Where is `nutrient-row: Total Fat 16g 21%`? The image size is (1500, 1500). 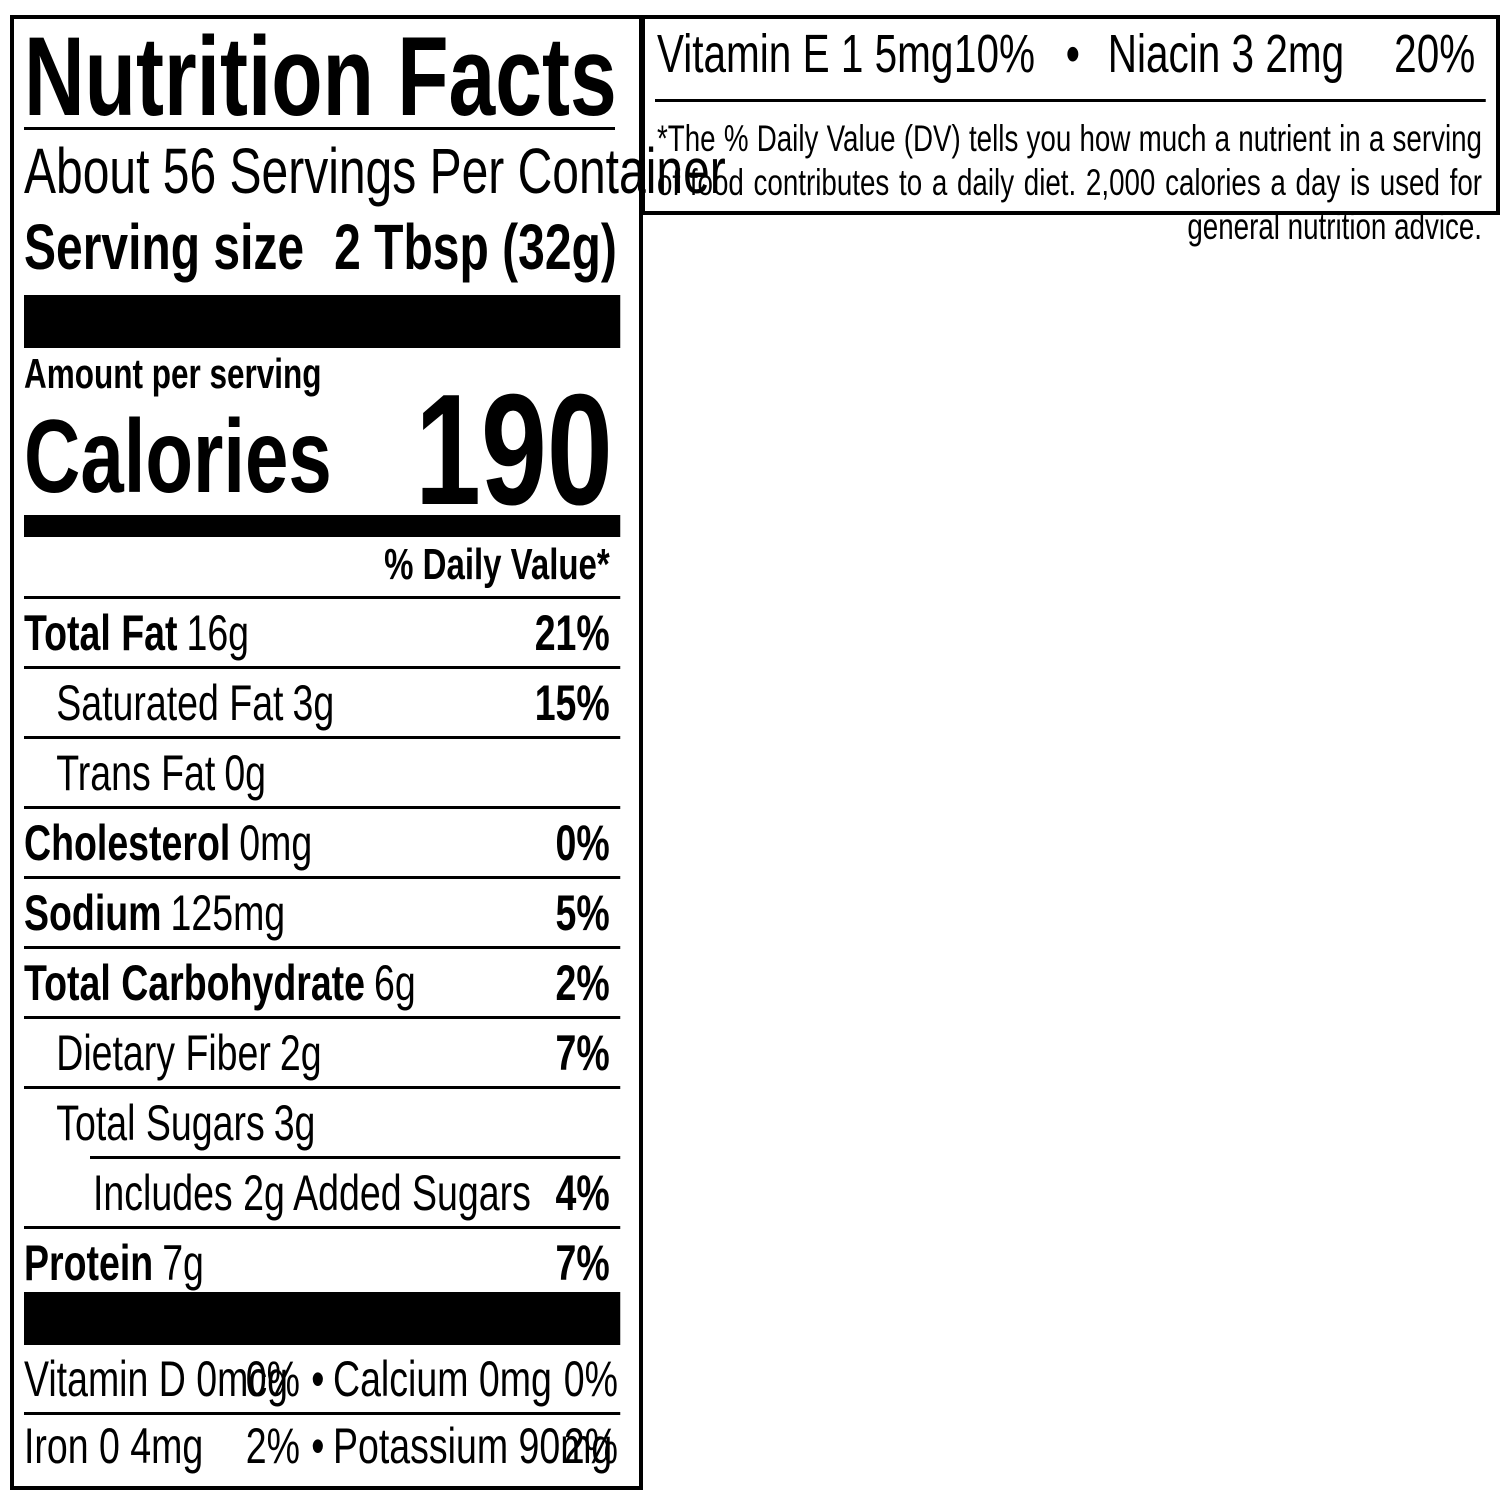 nutrient-row: Total Fat 16g 21% is located at coordinates (322, 633).